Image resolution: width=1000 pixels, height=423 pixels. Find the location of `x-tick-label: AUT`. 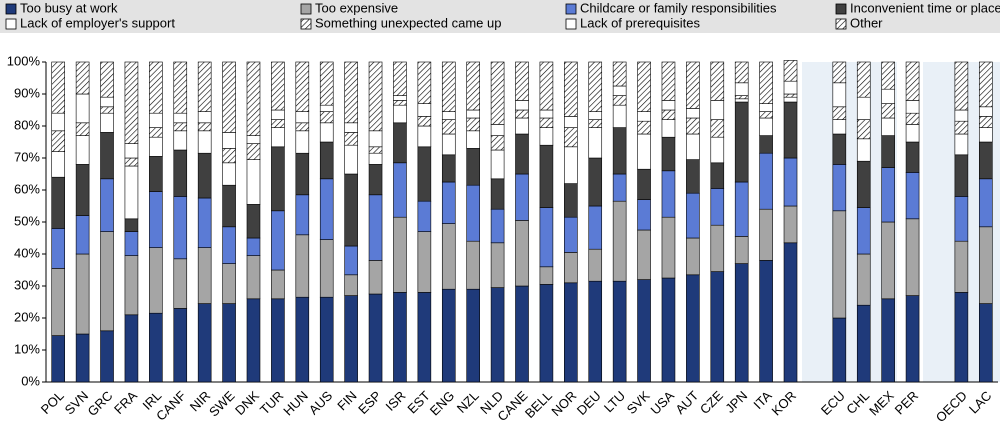

x-tick-label: AUT is located at coordinates (686, 402).